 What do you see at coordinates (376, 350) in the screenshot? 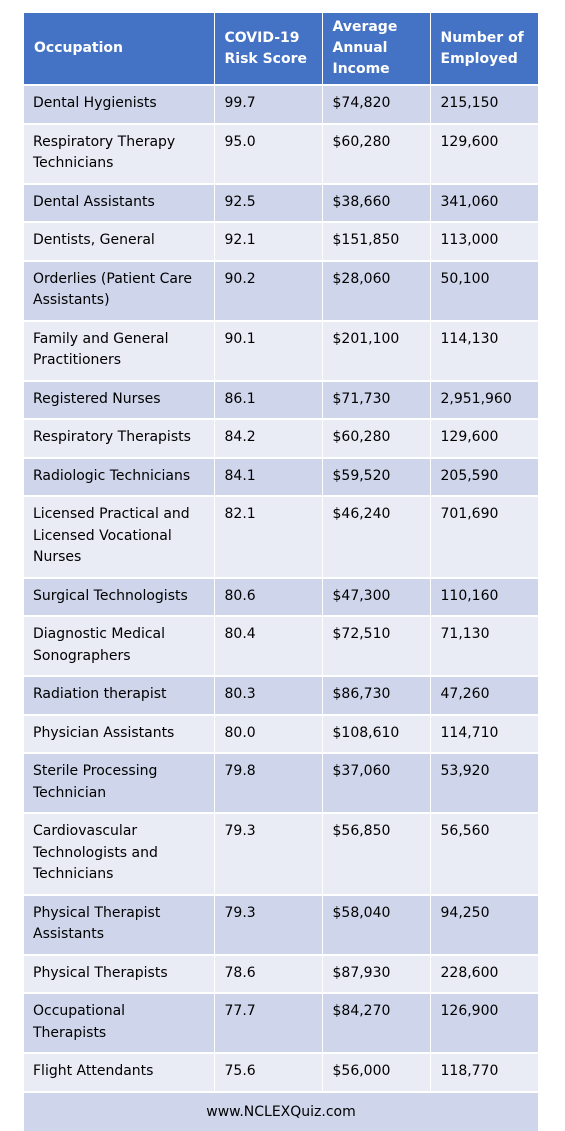
I see `cell-average-income: $201,100` at bounding box center [376, 350].